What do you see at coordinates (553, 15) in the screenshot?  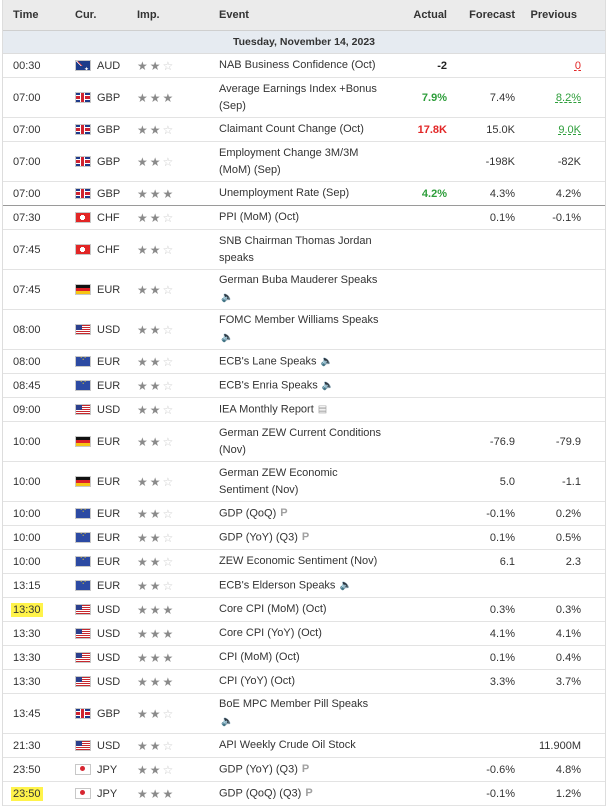 I see `header-previous: Previous` at bounding box center [553, 15].